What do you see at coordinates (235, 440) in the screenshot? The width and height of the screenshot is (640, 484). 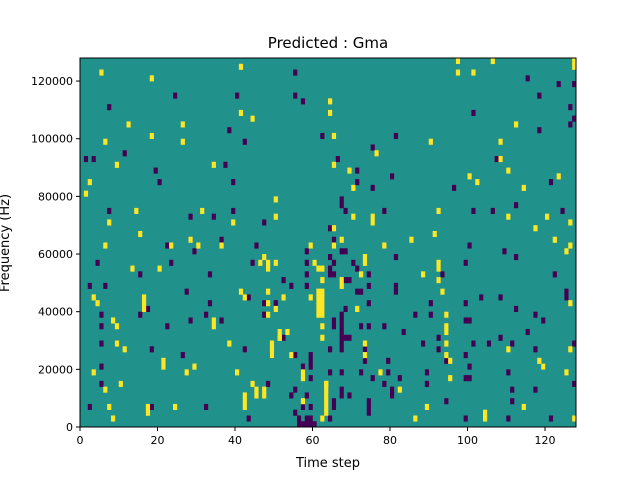 I see `x-tick-label: 40` at bounding box center [235, 440].